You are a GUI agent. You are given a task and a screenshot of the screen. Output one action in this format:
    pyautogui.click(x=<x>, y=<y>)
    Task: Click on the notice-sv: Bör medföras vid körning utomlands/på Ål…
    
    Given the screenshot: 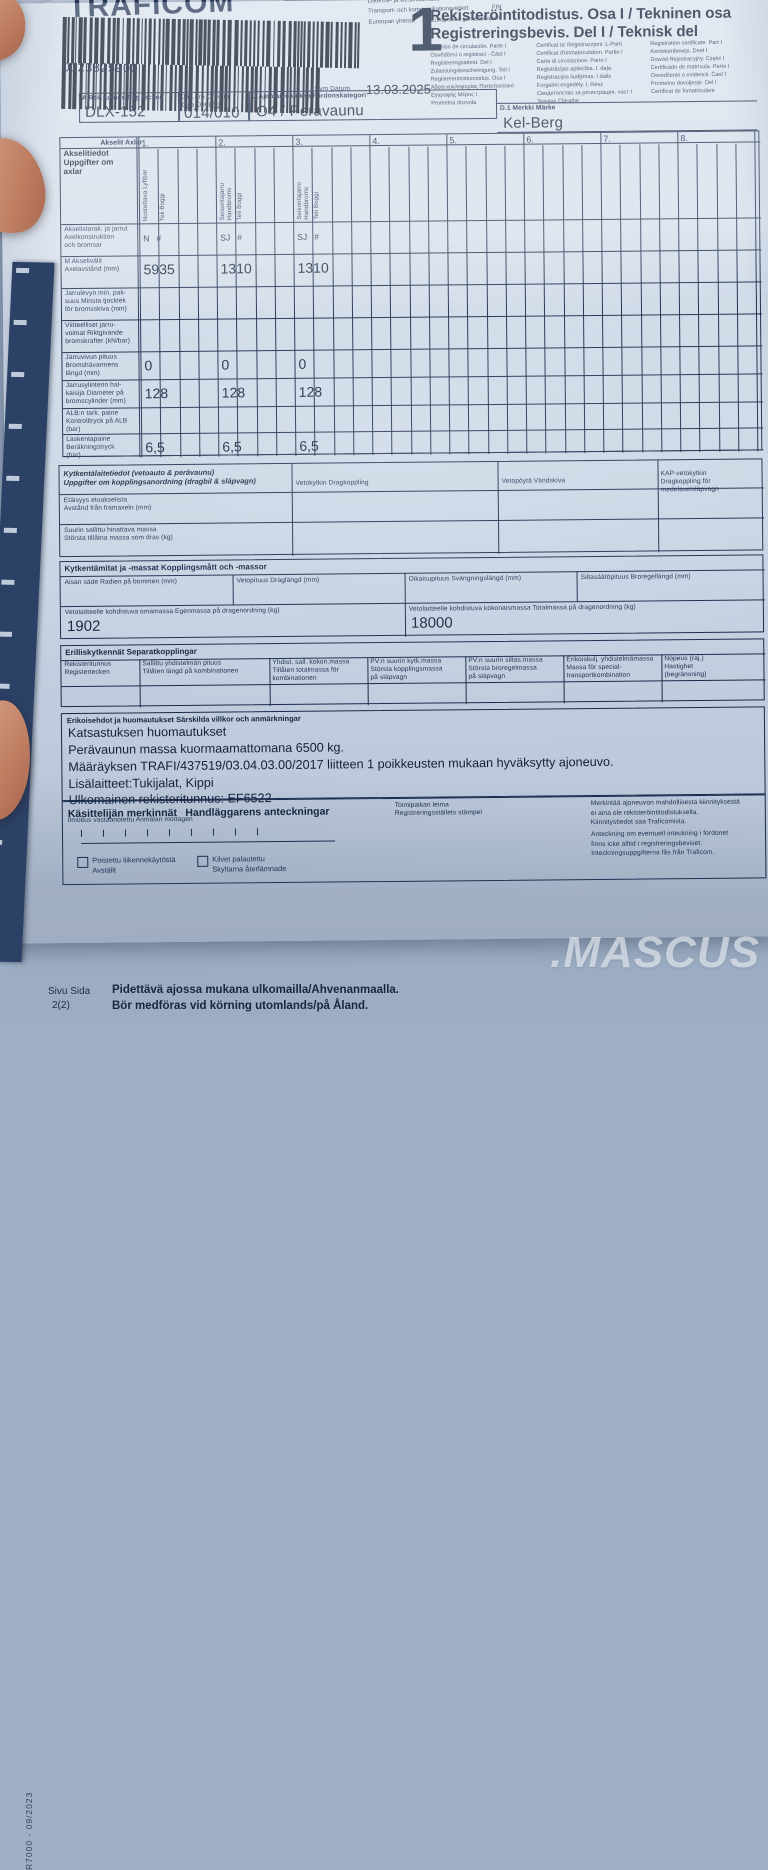 What is the action you would take?
    pyautogui.click(x=240, y=1006)
    